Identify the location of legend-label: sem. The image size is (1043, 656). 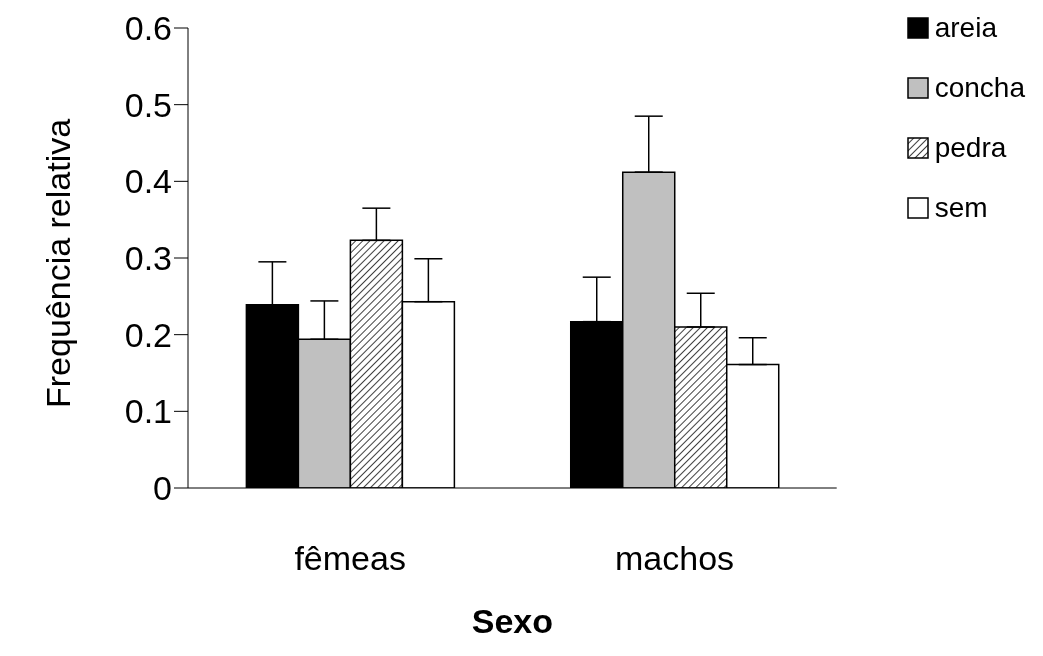
(961, 208).